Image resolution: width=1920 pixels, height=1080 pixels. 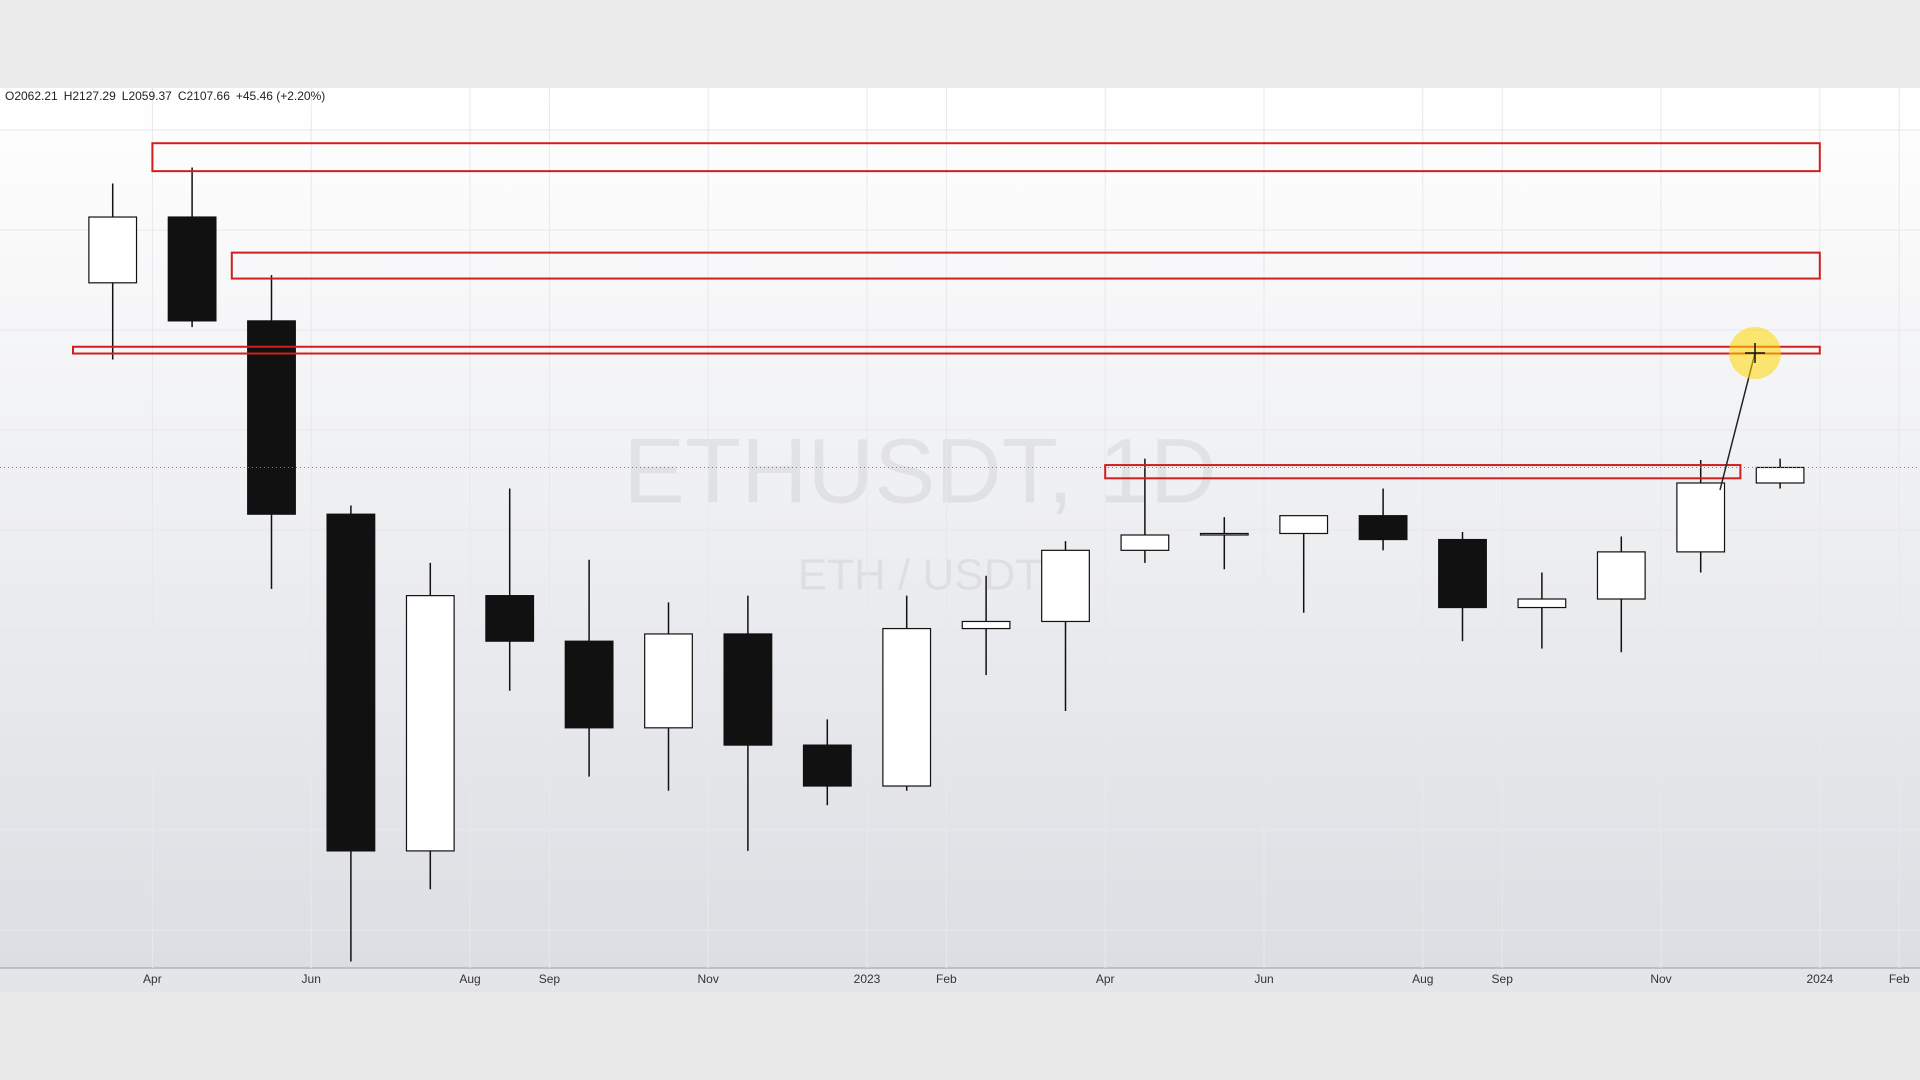 I want to click on x-axis-strip, so click(x=960, y=980).